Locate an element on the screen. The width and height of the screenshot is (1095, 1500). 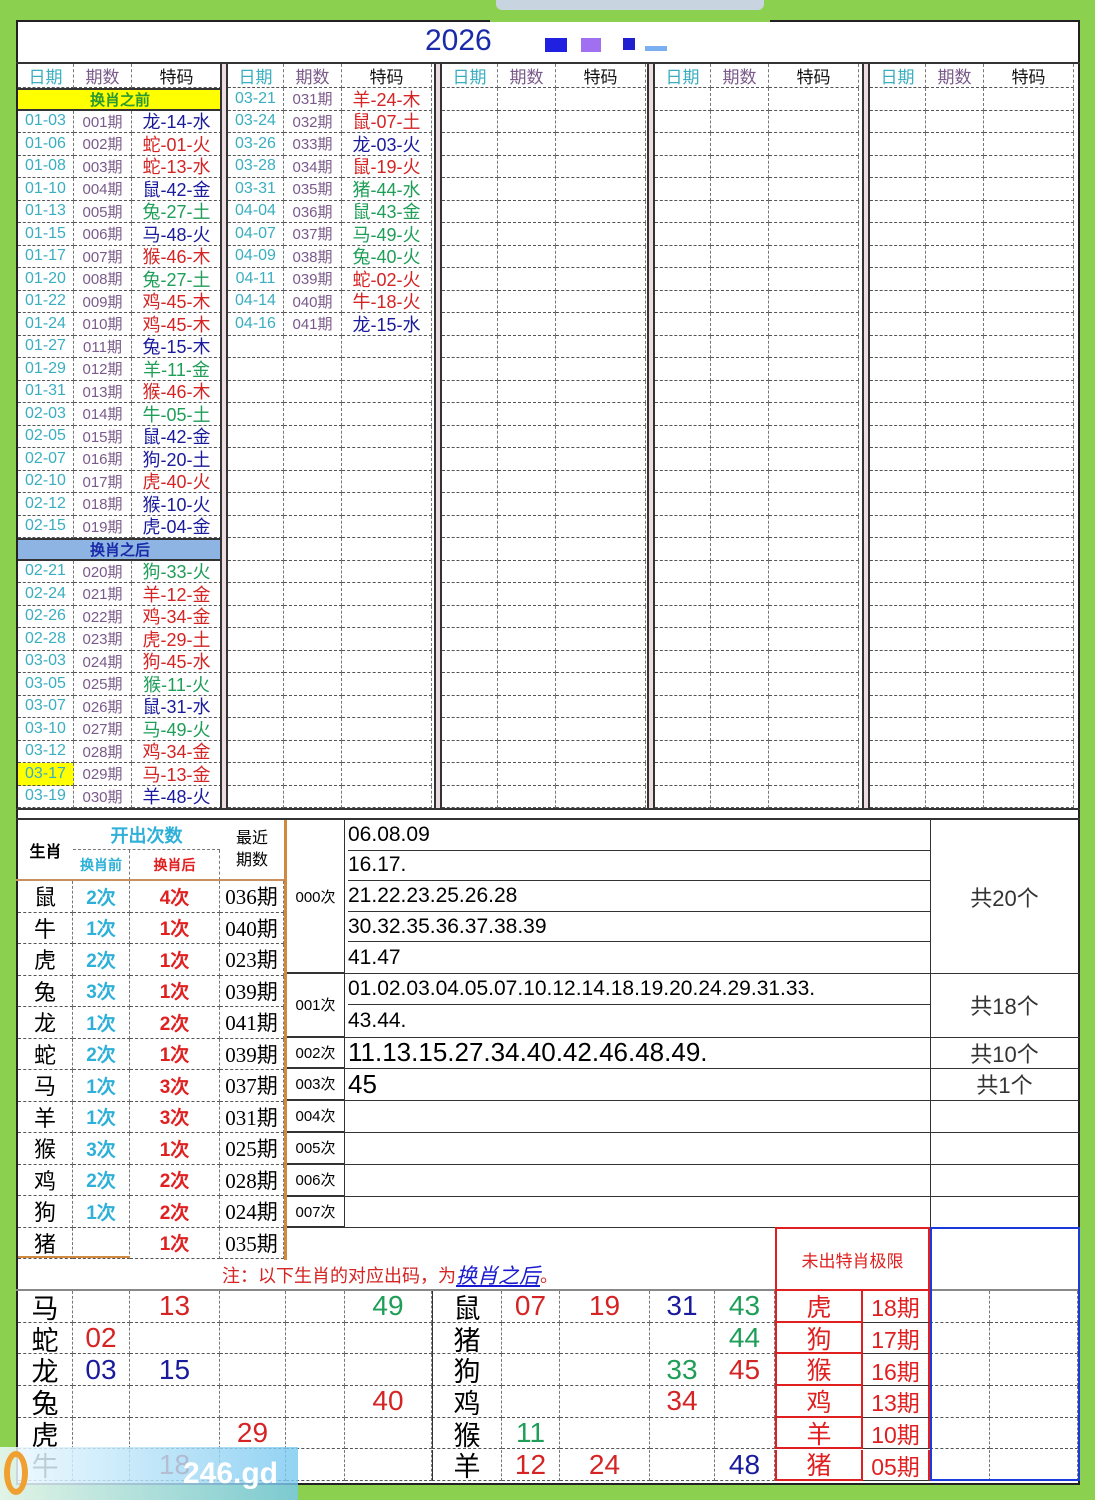
group-separator is located at coordinates (651, 436).